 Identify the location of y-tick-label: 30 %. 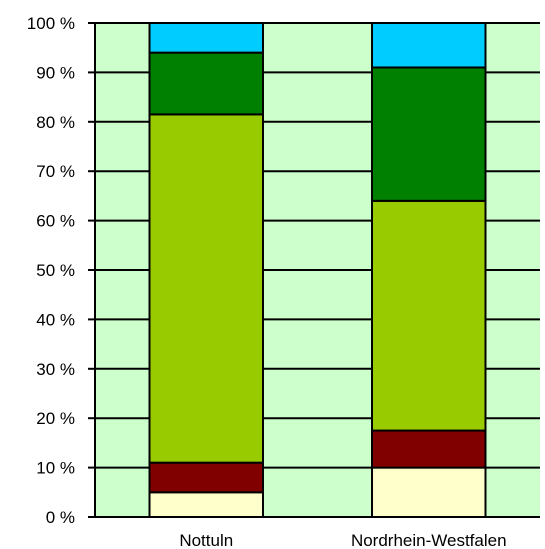
(55, 369).